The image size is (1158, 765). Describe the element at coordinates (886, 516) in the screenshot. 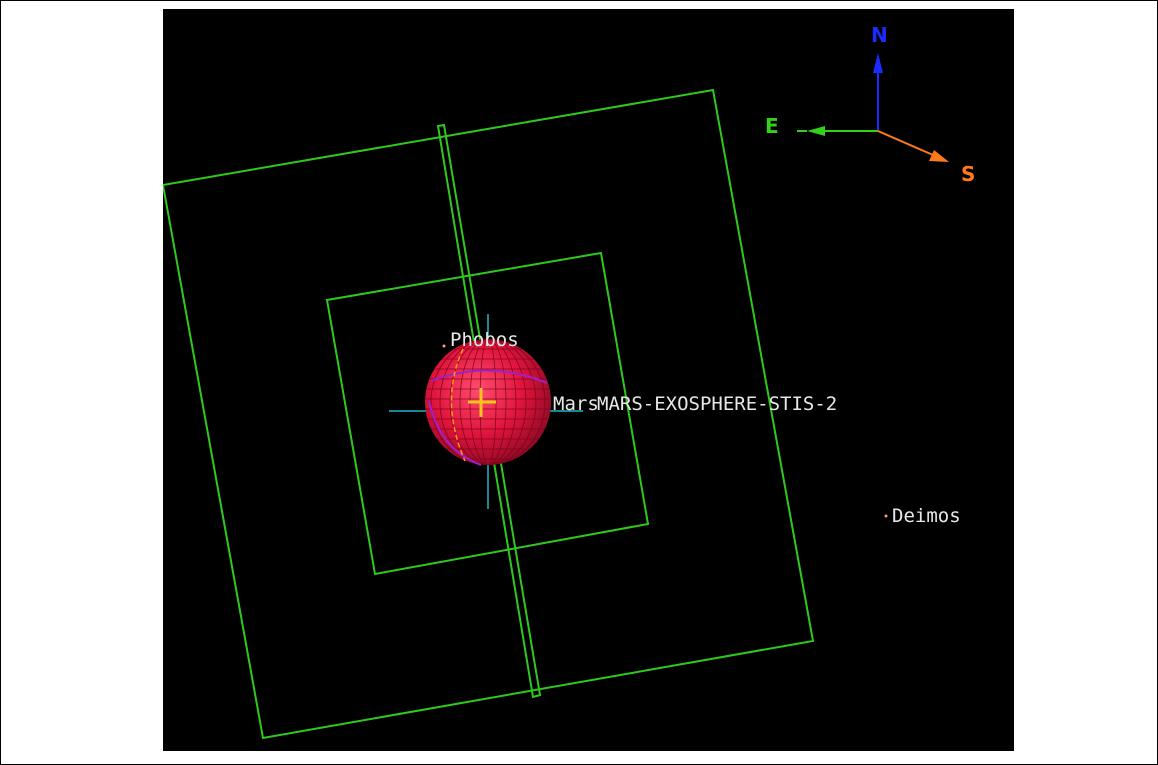

I see `deimos-marker` at that location.